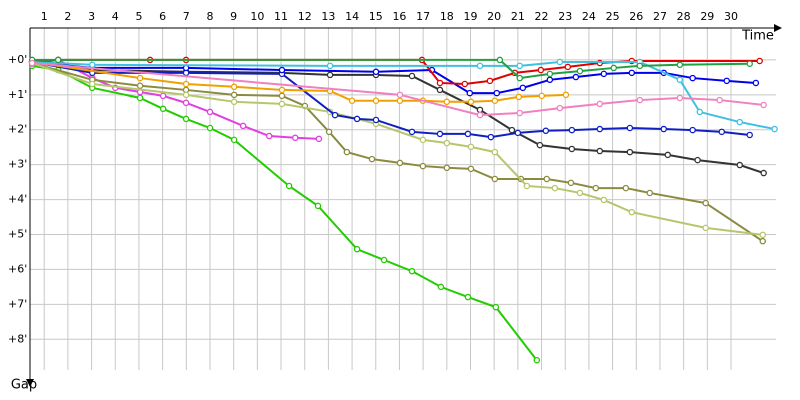  I want to click on y-tick-label: +6', so click(17, 268).